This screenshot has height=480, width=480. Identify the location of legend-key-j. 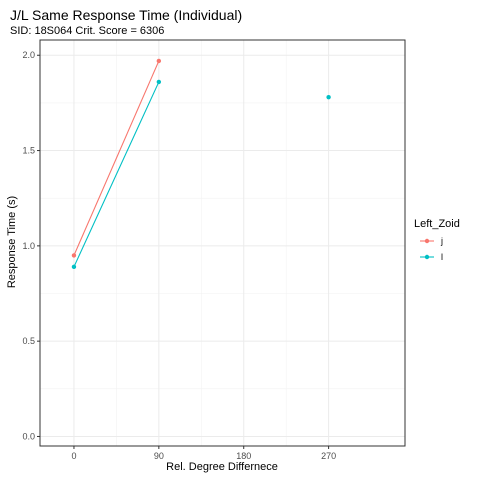
(427, 241).